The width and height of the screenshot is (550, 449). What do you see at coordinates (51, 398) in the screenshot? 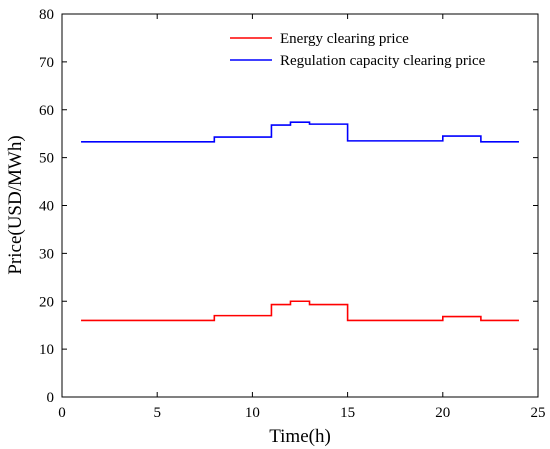
I see `y-tick-label: 0` at bounding box center [51, 398].